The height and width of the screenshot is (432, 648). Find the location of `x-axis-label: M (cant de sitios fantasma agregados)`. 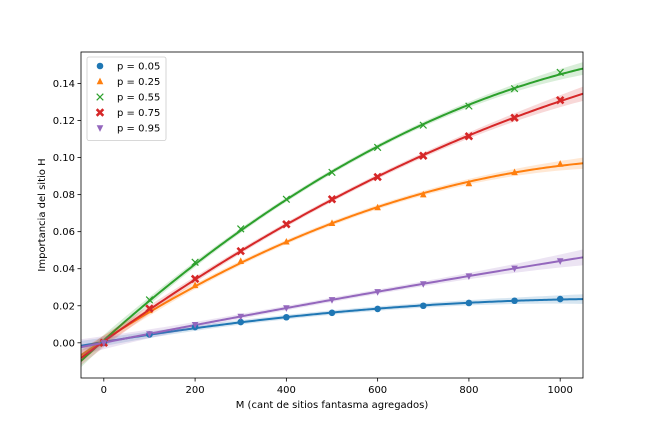

x-axis-label: M (cant de sitios fantasma agregados) is located at coordinates (332, 405).